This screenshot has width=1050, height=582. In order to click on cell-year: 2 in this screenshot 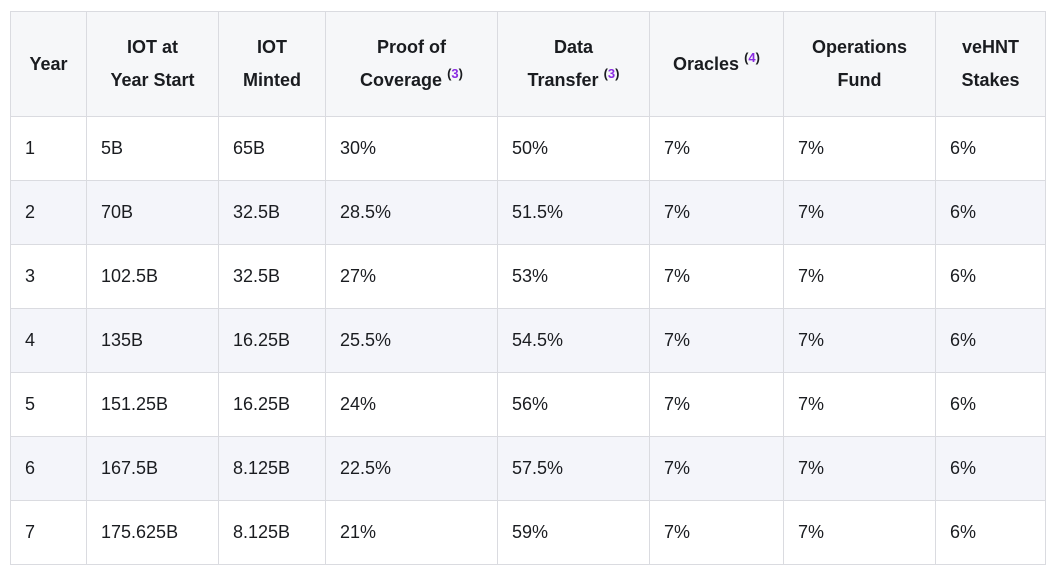, I will do `click(48, 212)`.